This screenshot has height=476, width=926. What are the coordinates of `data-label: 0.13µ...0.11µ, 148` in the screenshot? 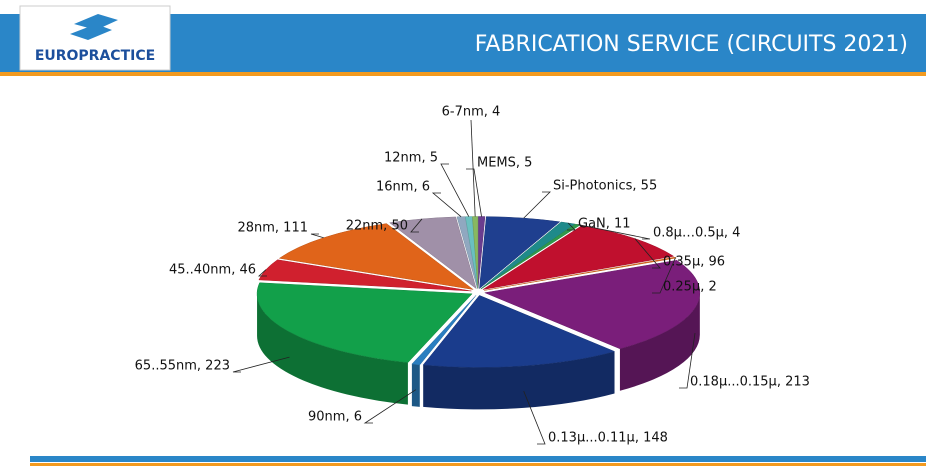 It's located at (608, 438).